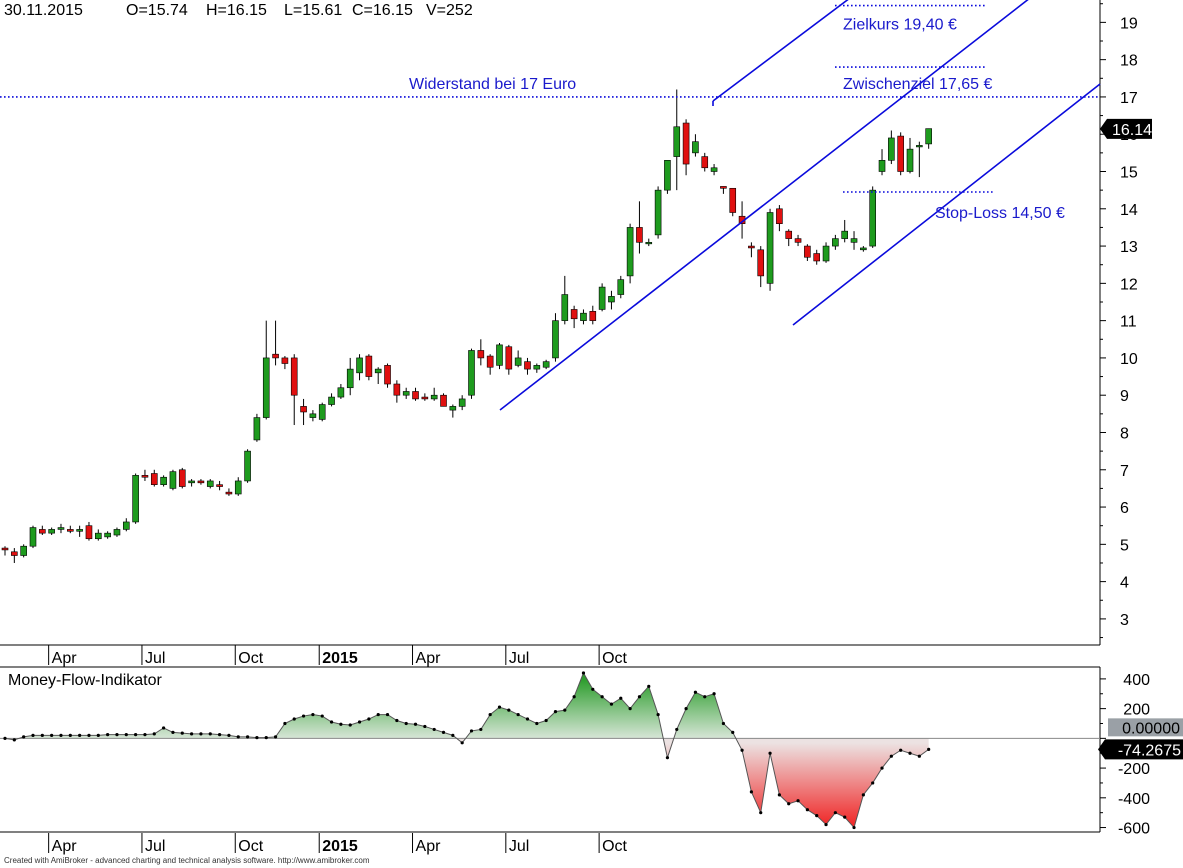 This screenshot has width=1183, height=868. Describe the element at coordinates (1000, 213) in the screenshot. I see `level-line-label: Stop-Loss 14,50 €` at that location.